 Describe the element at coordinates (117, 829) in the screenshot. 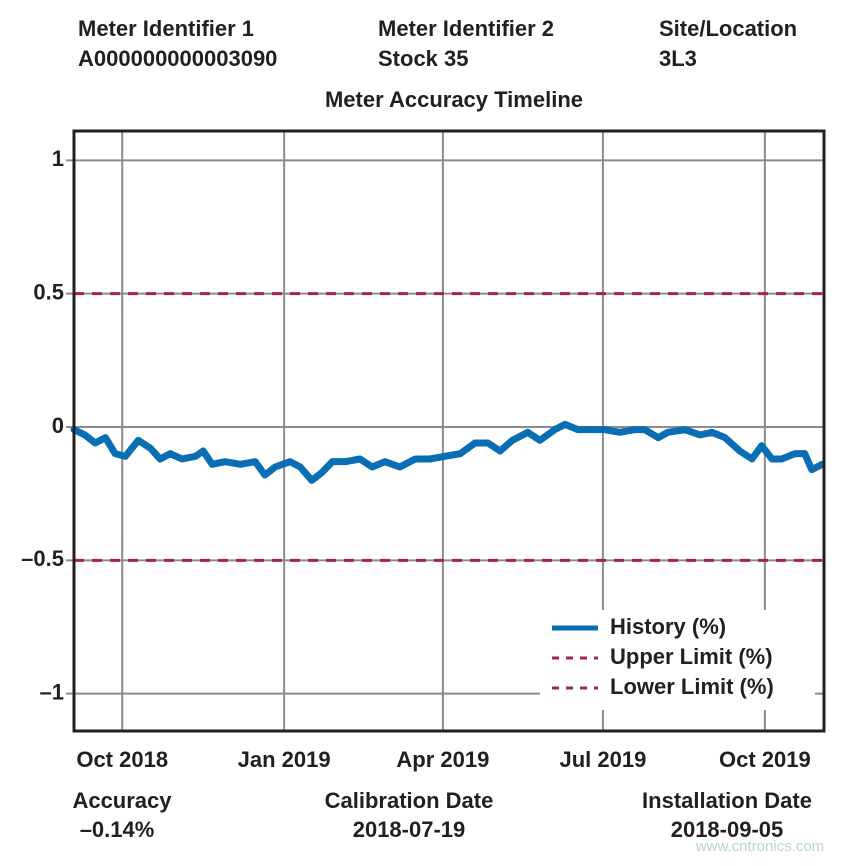

I see `field-value: –0.14%` at that location.